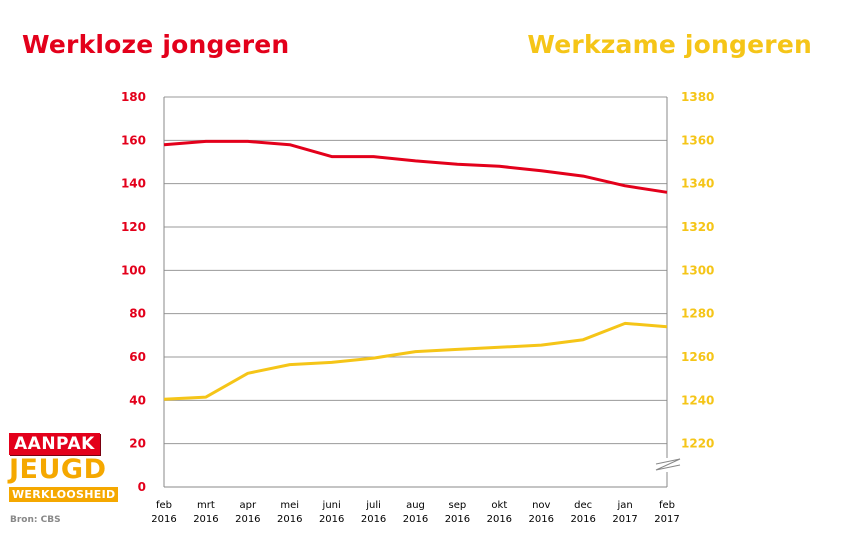  What do you see at coordinates (137, 444) in the screenshot?
I see `y-left-tick-label: 20` at bounding box center [137, 444].